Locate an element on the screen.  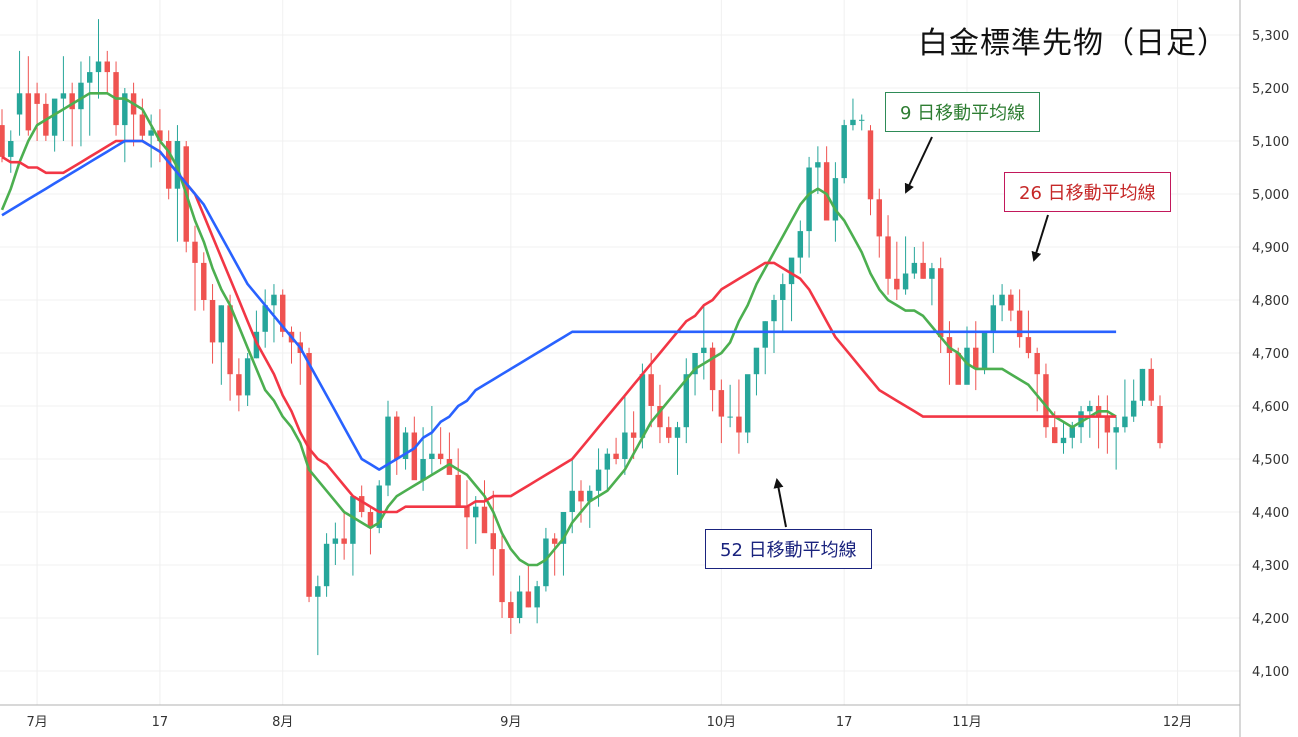
y-tick-label: 4,500 is located at coordinates (1270, 460).